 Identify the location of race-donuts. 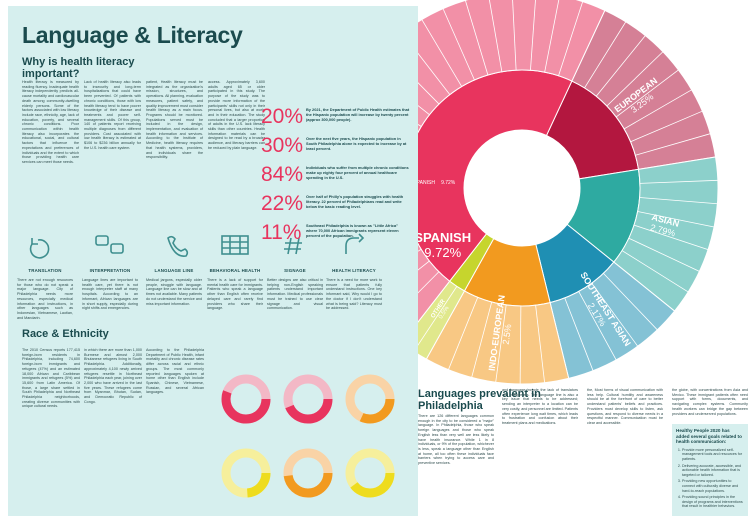
(308, 436).